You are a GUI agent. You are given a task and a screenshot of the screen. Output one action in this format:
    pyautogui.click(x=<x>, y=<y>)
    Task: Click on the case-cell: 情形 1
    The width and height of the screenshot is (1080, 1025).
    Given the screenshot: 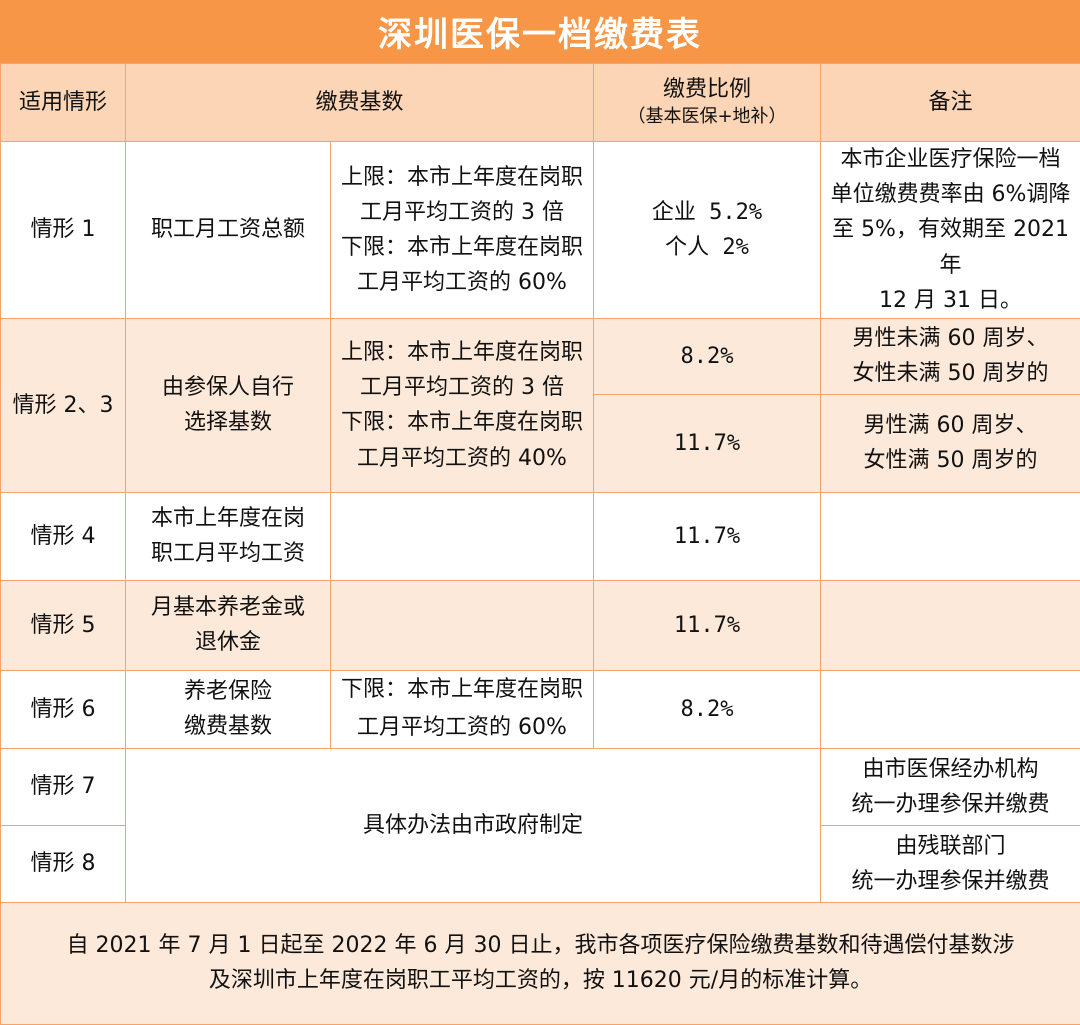 What is the action you would take?
    pyautogui.click(x=63, y=230)
    